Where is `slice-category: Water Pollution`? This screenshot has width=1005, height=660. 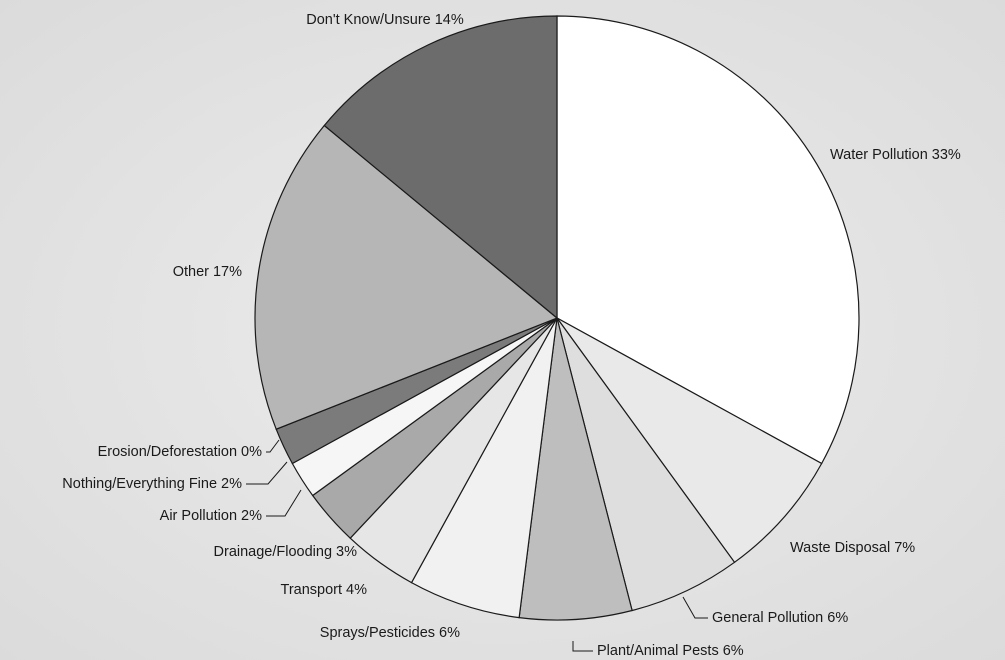 slice-category: Water Pollution is located at coordinates (879, 155).